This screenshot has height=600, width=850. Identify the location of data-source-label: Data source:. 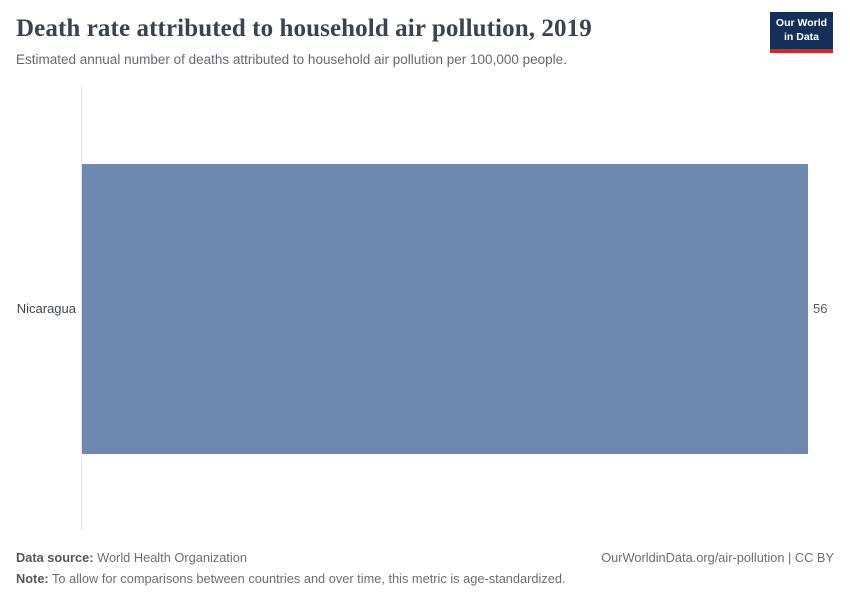
(55, 557).